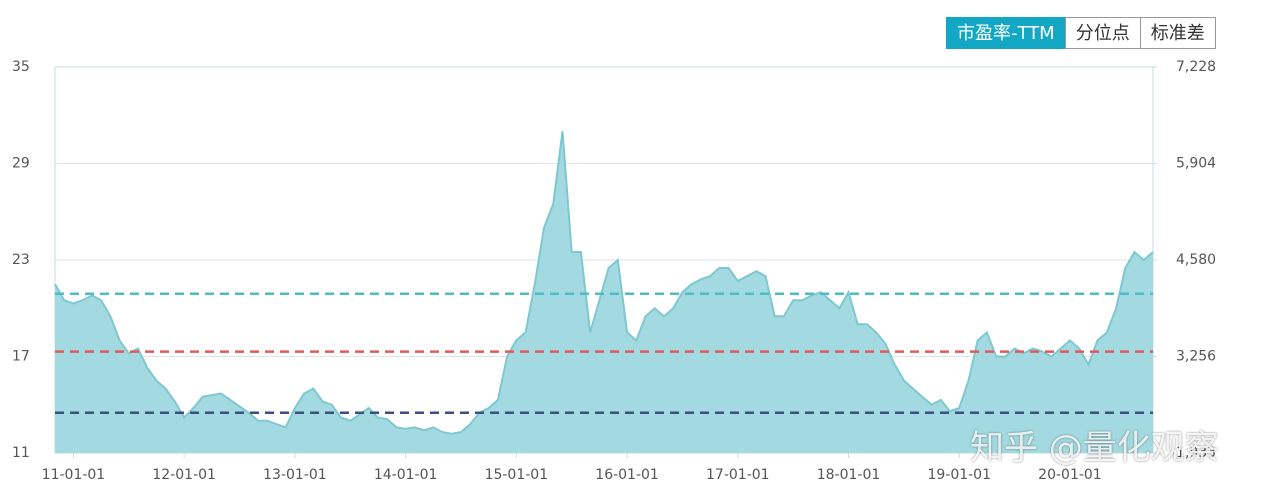 Image resolution: width=1279 pixels, height=496 pixels. I want to click on x-tick-label: 11-01-01, so click(74, 475).